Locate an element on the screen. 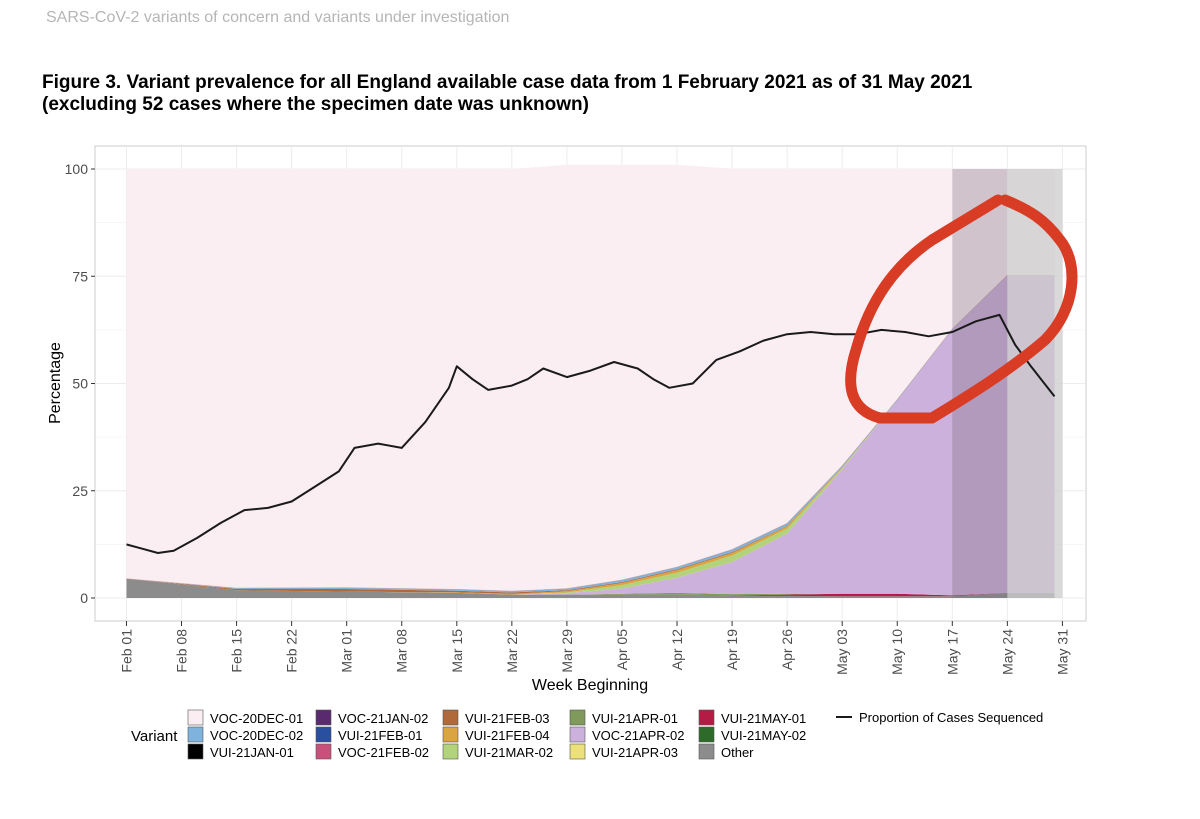 This screenshot has height=819, width=1200. legend-label-vui-21may-01: VUI-21MAY-01 is located at coordinates (763, 718).